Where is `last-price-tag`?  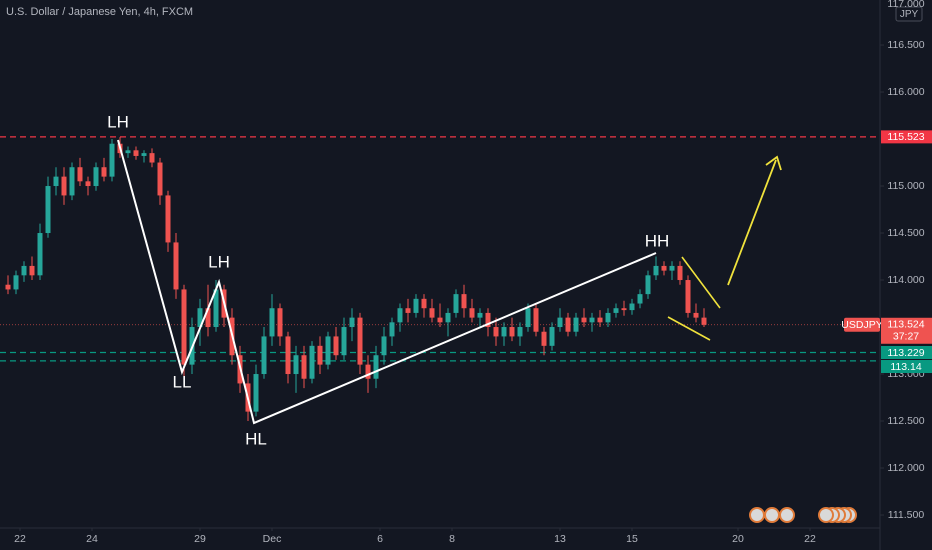 last-price-tag is located at coordinates (906, 330).